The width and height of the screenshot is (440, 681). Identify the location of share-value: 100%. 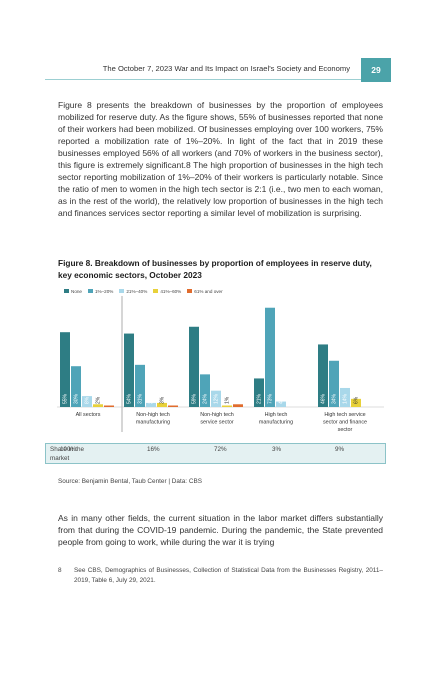
(68, 449).